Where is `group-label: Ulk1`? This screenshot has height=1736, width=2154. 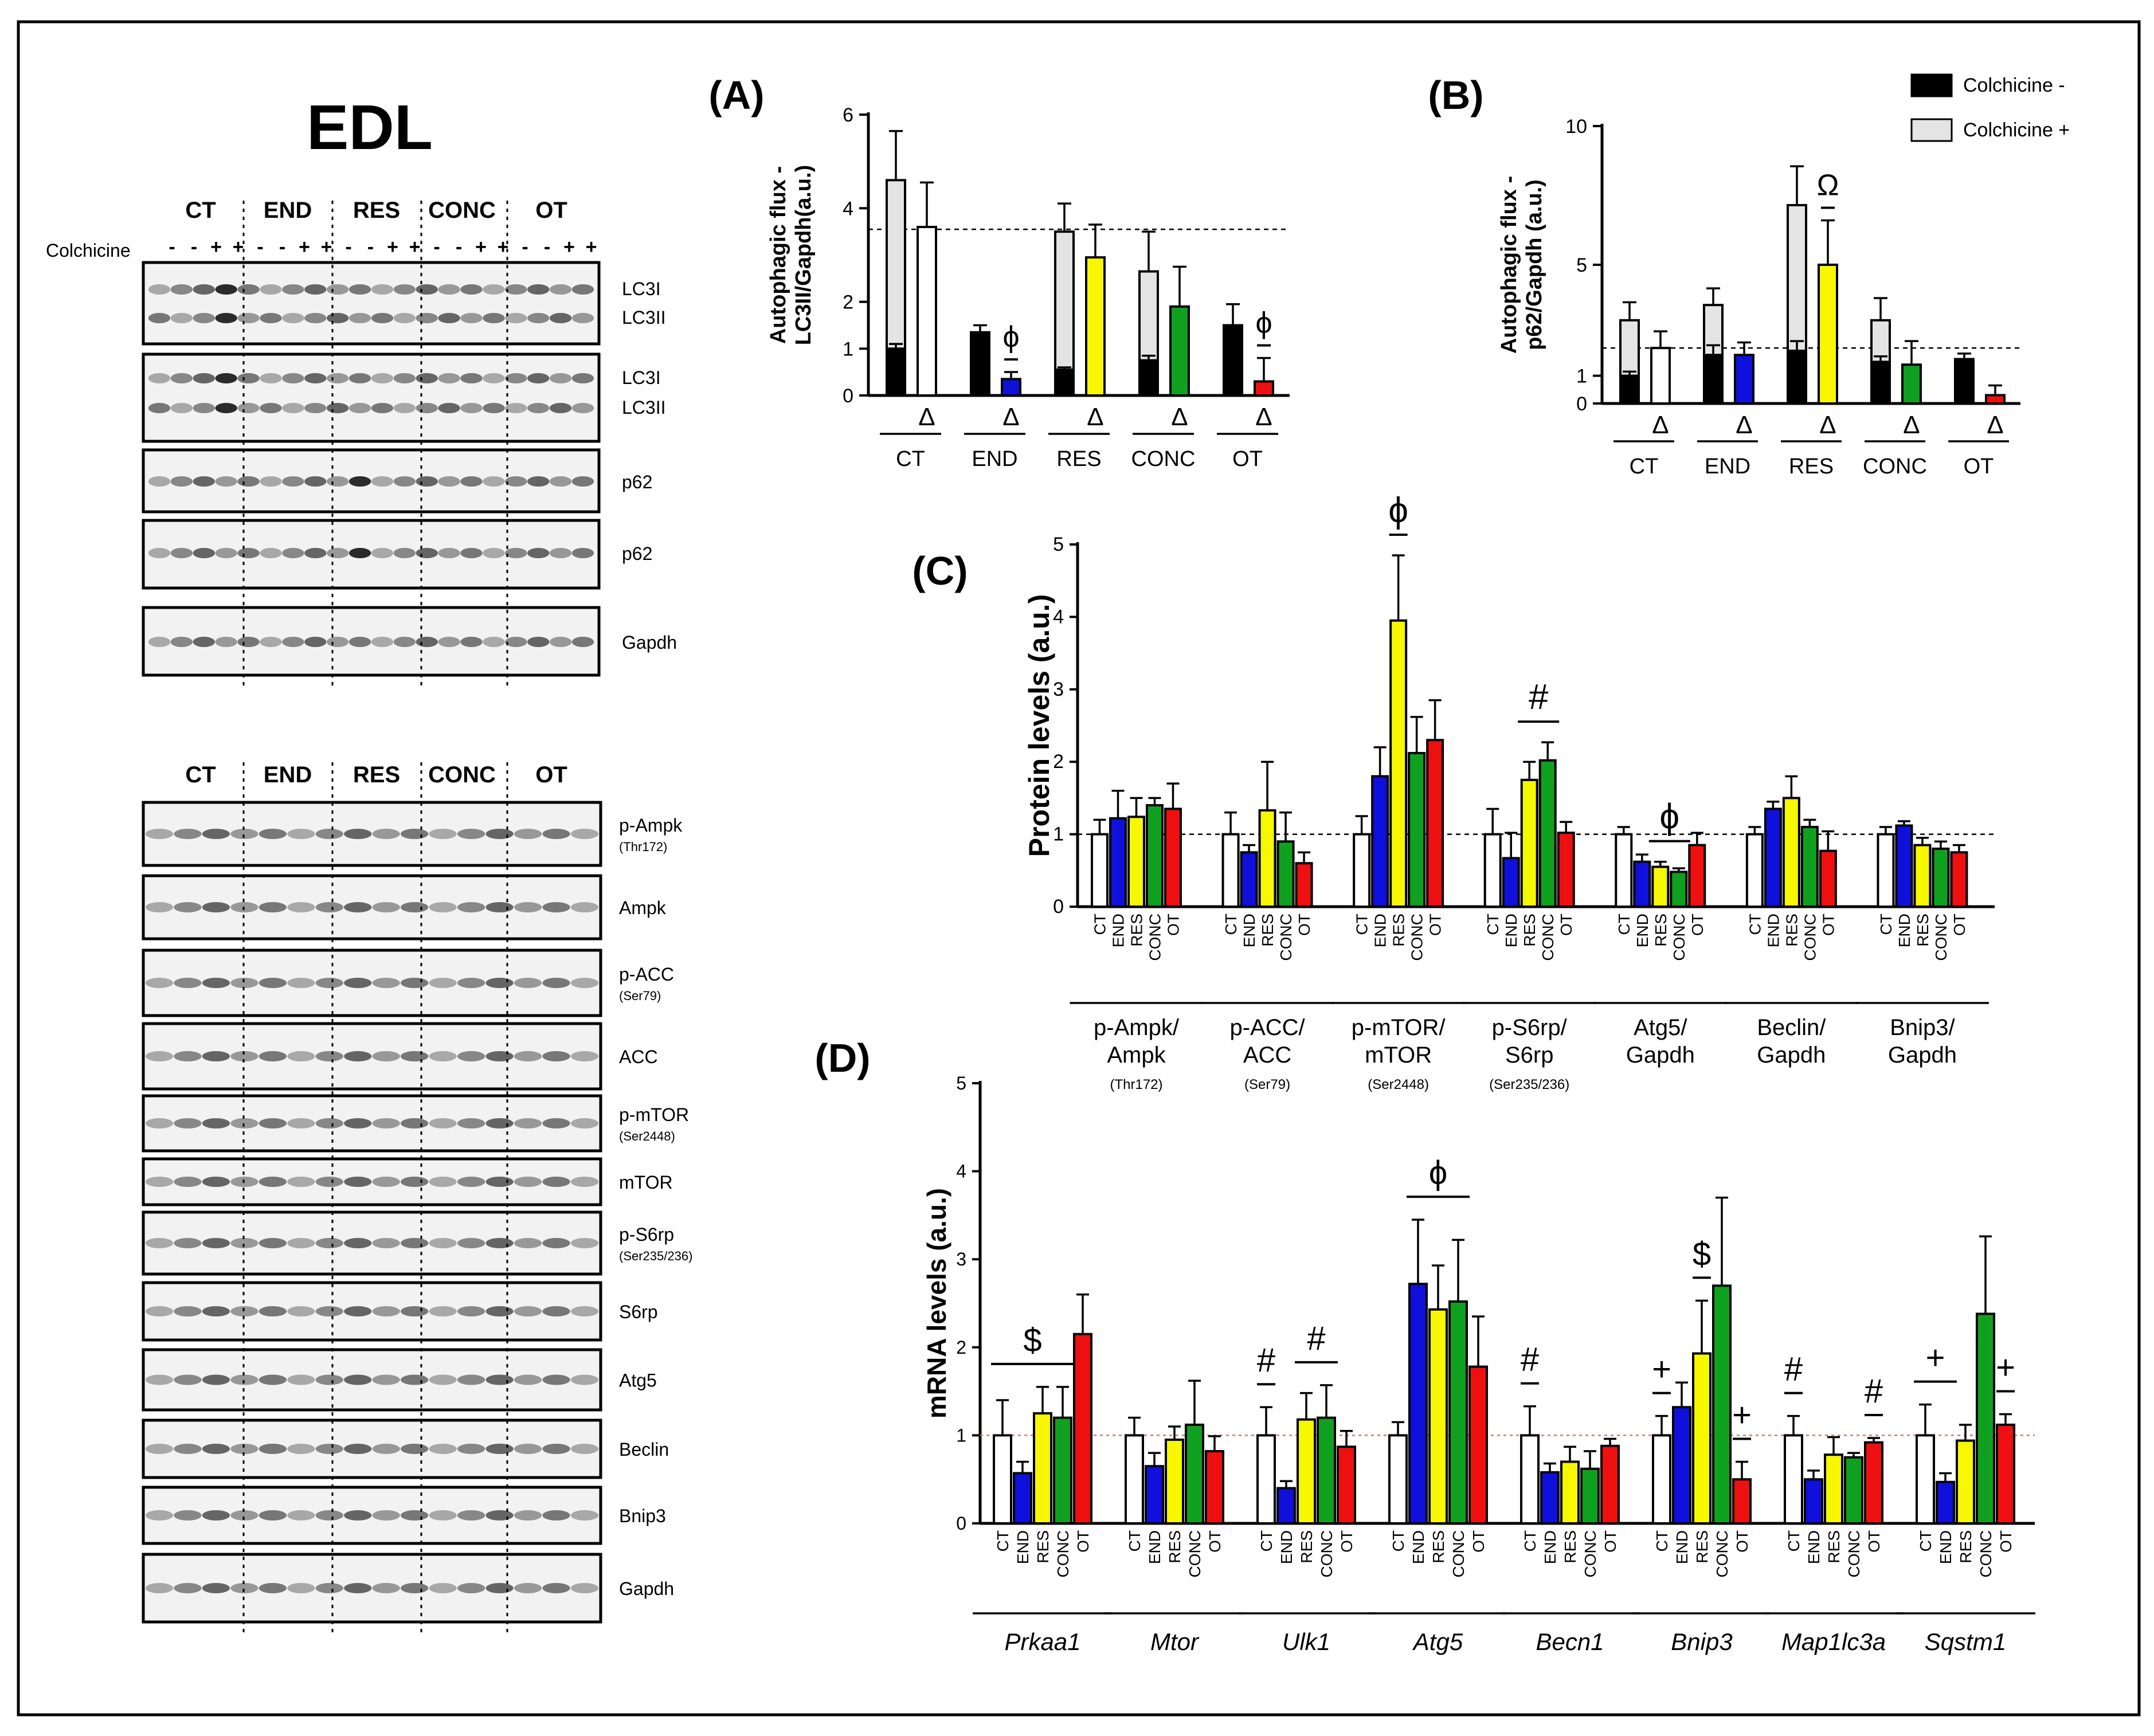
group-label: Ulk1 is located at coordinates (1306, 1641).